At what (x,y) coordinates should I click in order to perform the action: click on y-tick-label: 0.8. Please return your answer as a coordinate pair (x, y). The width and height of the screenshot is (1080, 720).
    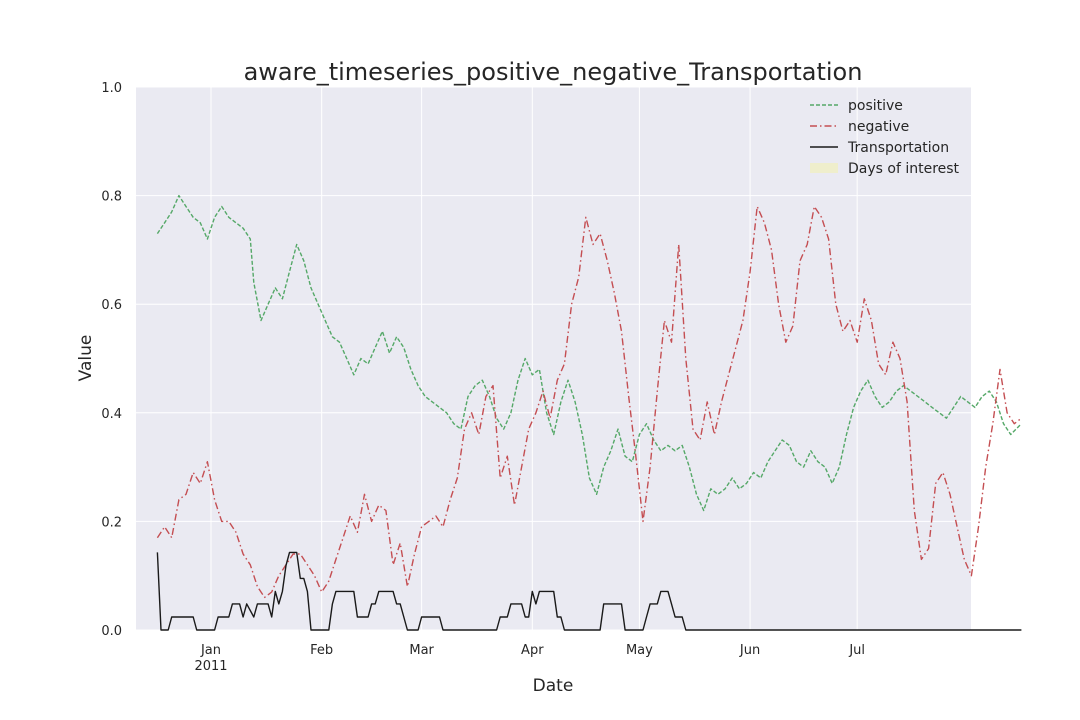
    Looking at the image, I should click on (111, 197).